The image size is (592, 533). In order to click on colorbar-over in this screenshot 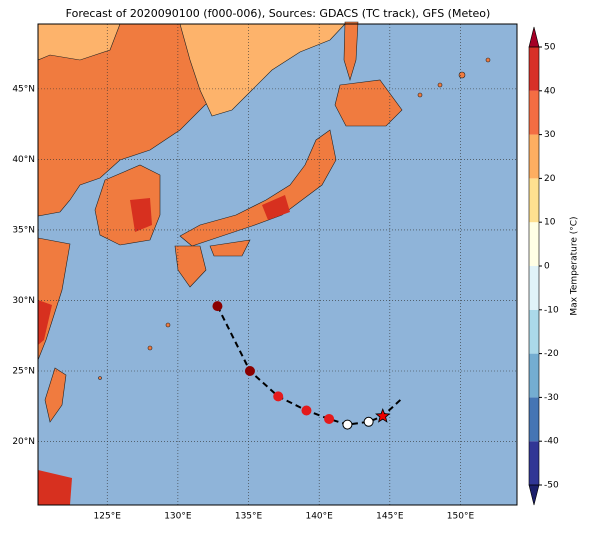, I will do `click(534, 37)`.